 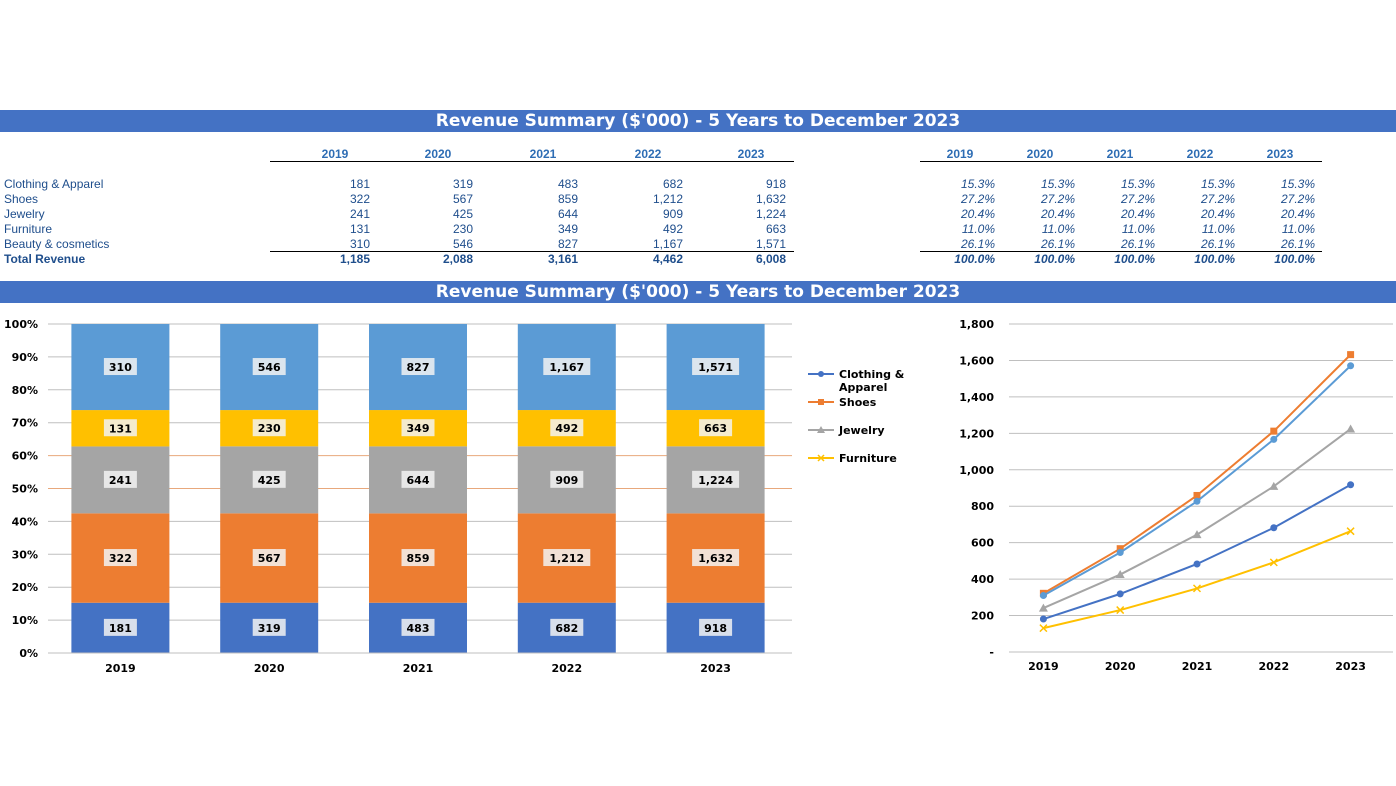 I want to click on y-tick-label: 20%, so click(x=25, y=587).